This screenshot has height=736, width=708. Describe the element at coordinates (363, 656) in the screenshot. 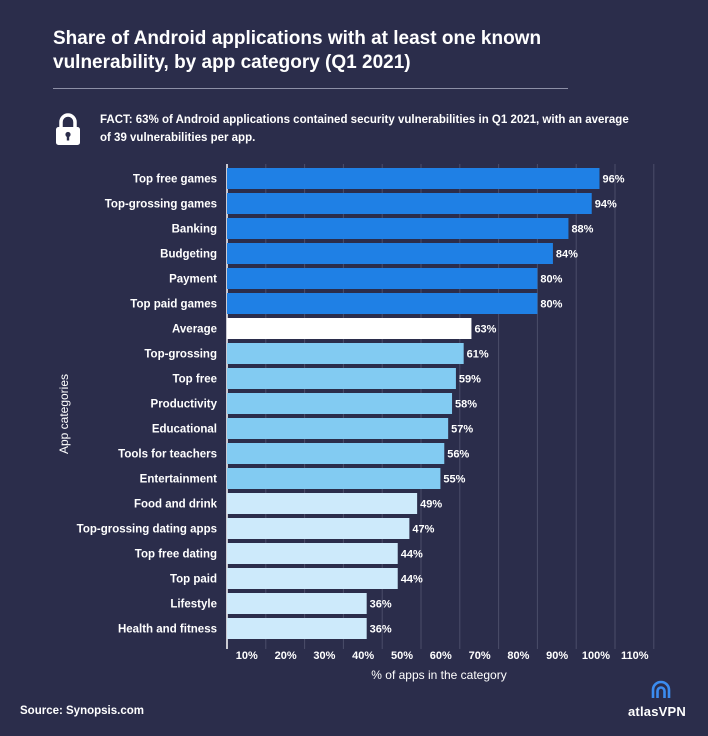

I see `x-tick-label: 40%` at that location.